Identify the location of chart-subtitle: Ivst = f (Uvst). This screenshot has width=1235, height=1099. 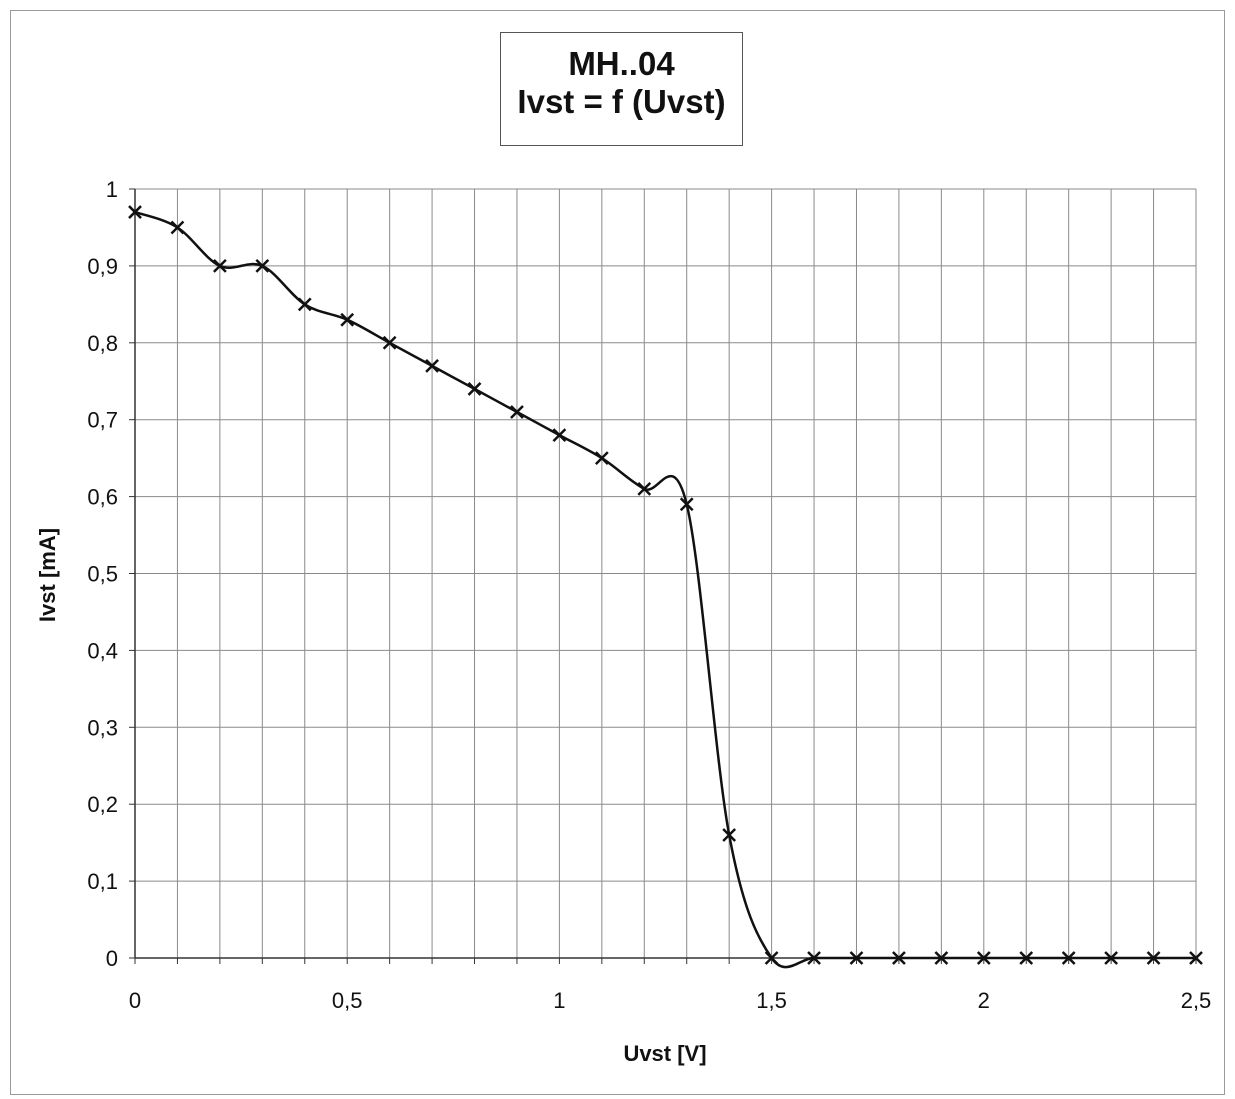
(621, 101).